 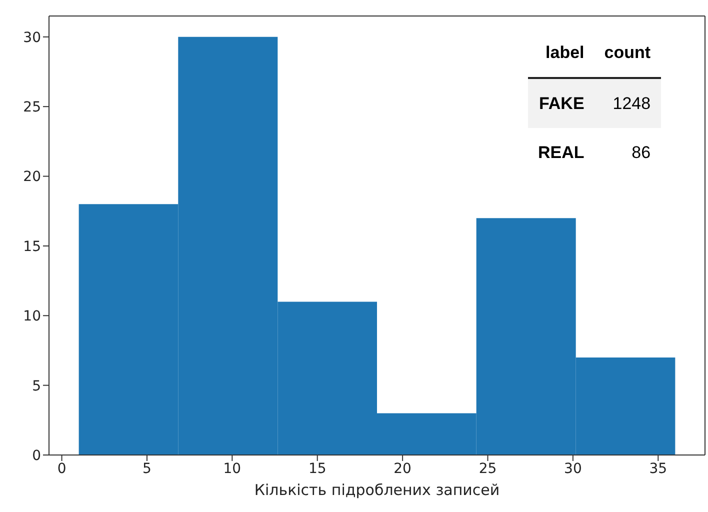 What do you see at coordinates (232, 468) in the screenshot?
I see `x-tick-label: 10` at bounding box center [232, 468].